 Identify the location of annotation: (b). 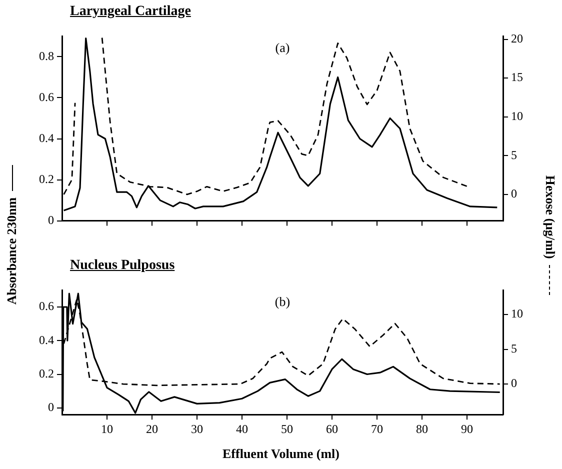
(282, 302).